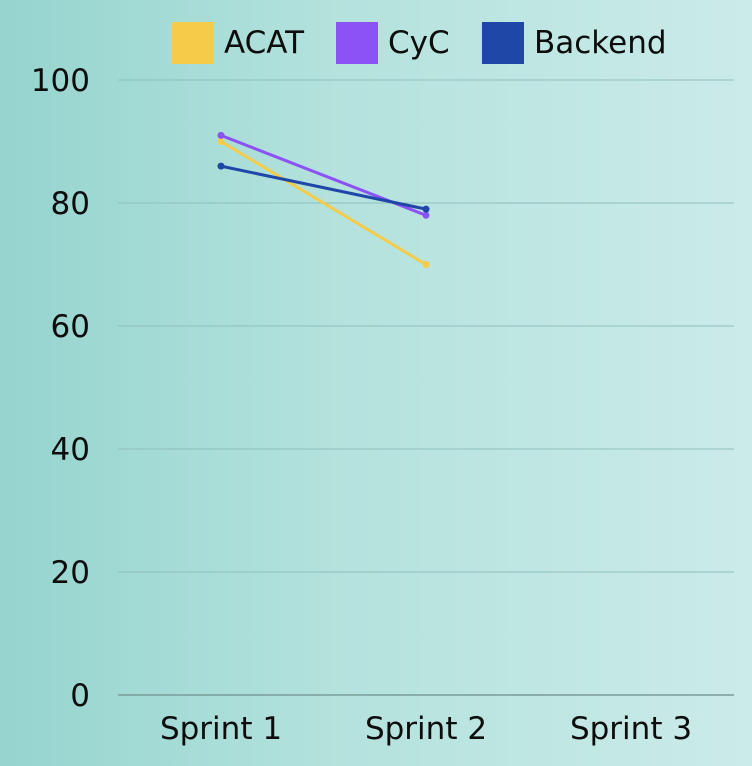 The image size is (752, 766). I want to click on x-axis: Sprint 1 Sprint 2 Sprint 3, so click(426, 729).